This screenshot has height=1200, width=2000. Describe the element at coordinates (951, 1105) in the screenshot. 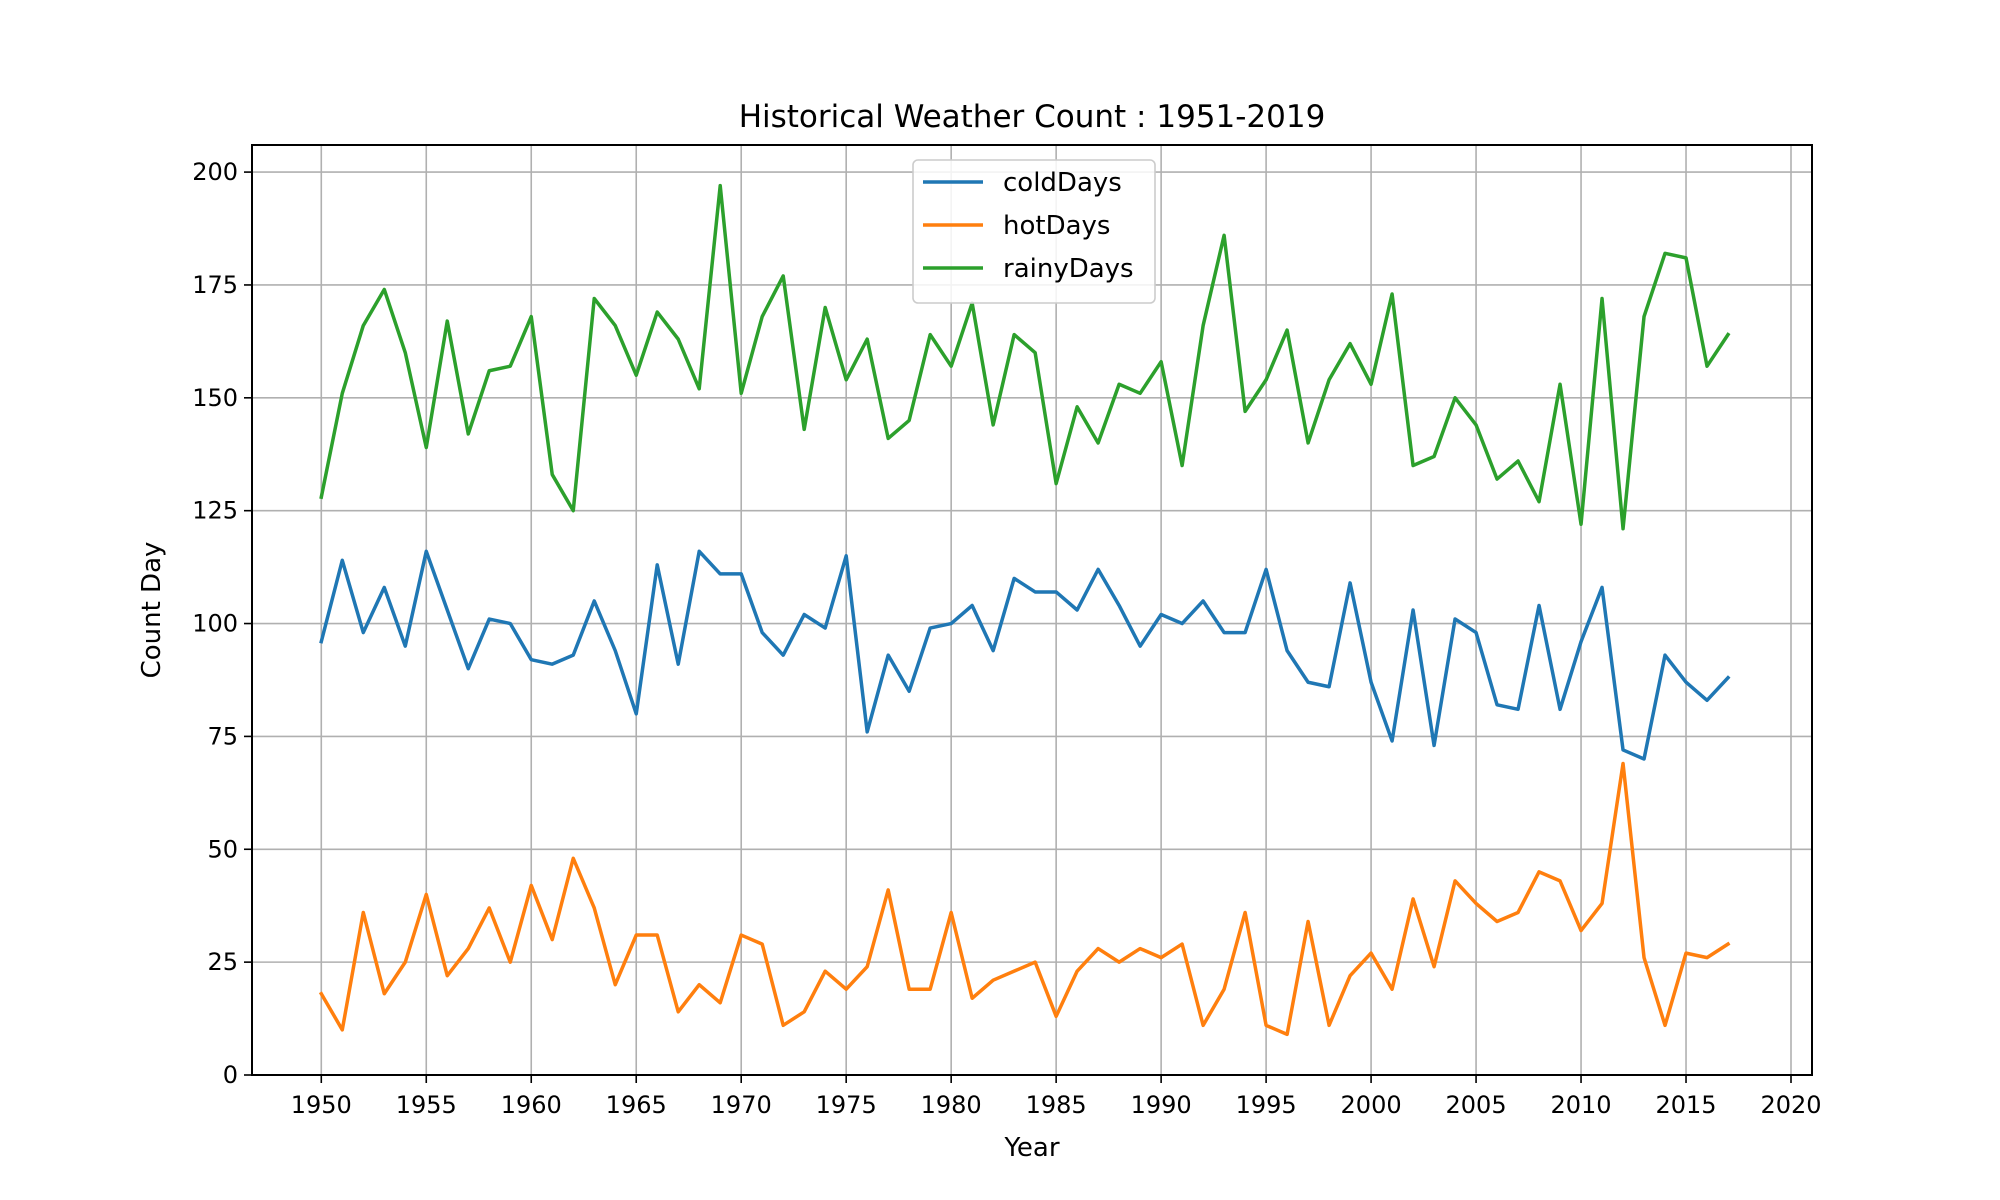

I see `x-tick-label: 1980` at that location.